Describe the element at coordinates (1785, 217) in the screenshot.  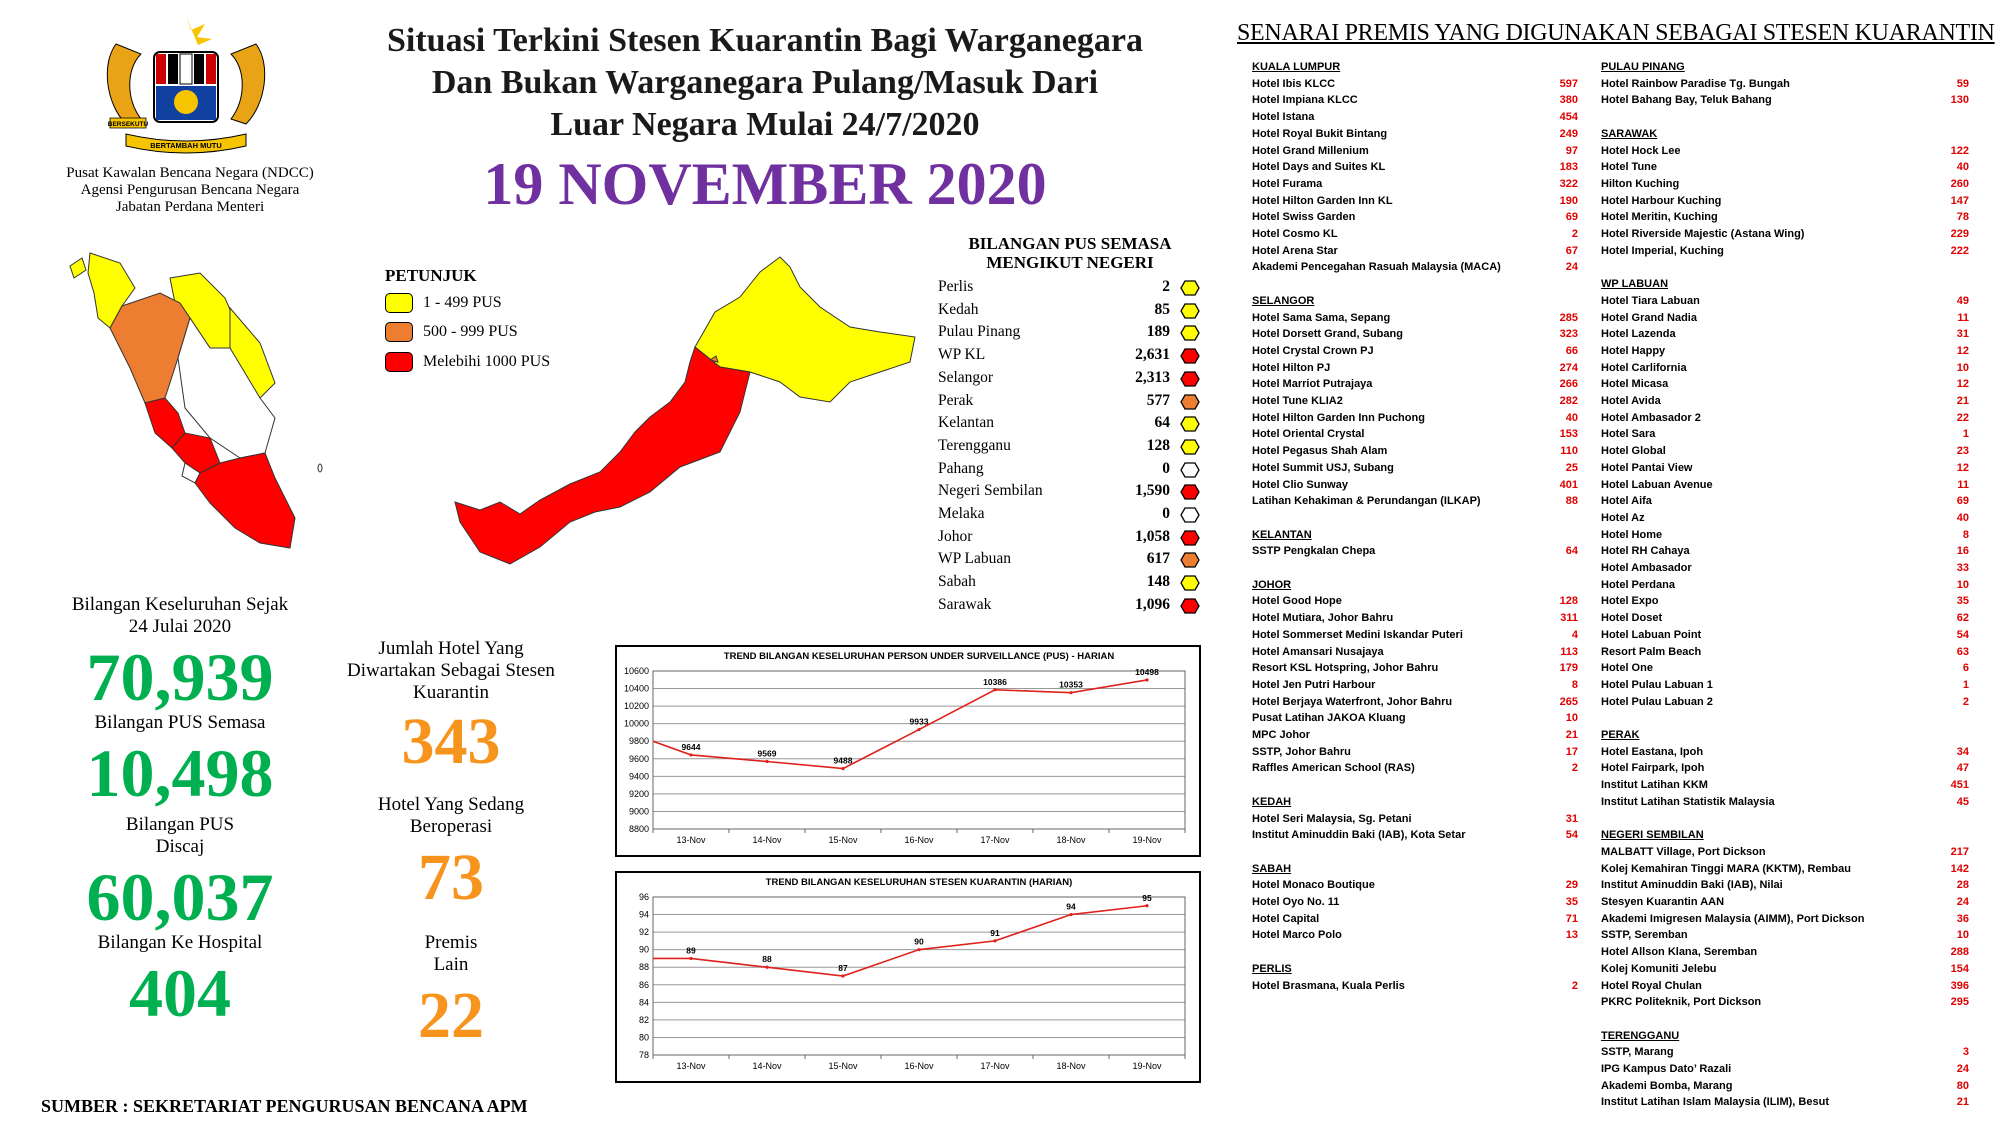
I see `premises-list-item: Hotel Meritin, Kuching 78` at that location.